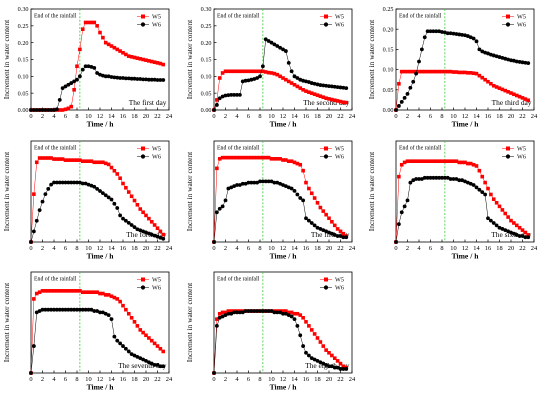 This screenshot has width=550, height=401. I want to click on y-tick-label: 0.10, so click(206, 76).